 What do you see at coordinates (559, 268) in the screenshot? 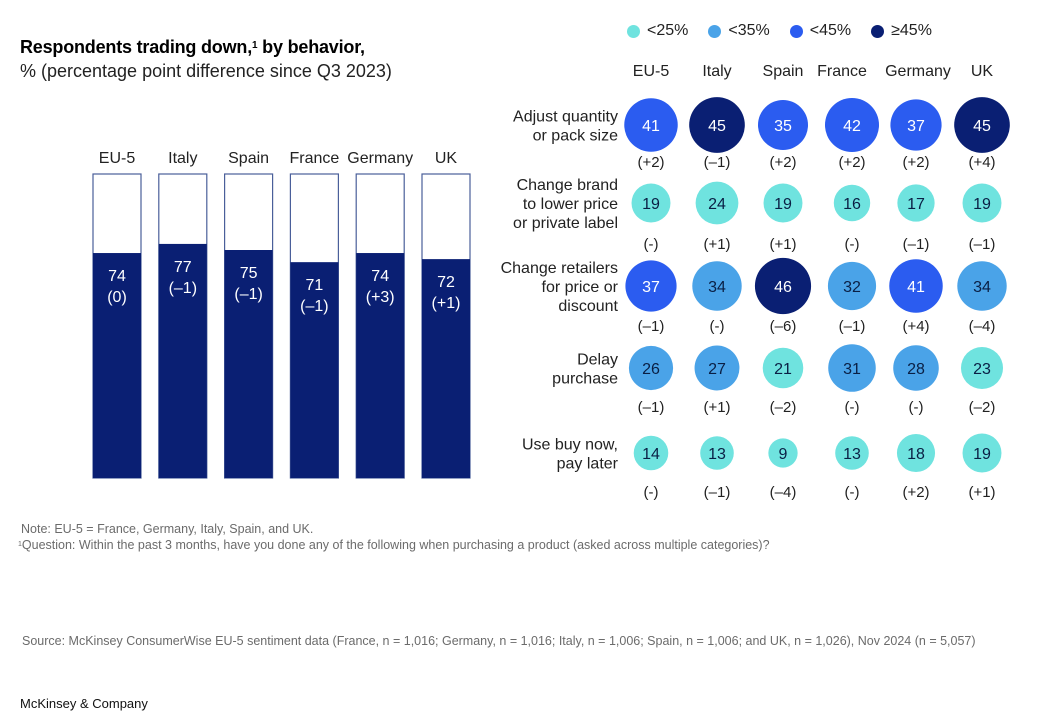
I see `row-label: Change retailers` at bounding box center [559, 268].